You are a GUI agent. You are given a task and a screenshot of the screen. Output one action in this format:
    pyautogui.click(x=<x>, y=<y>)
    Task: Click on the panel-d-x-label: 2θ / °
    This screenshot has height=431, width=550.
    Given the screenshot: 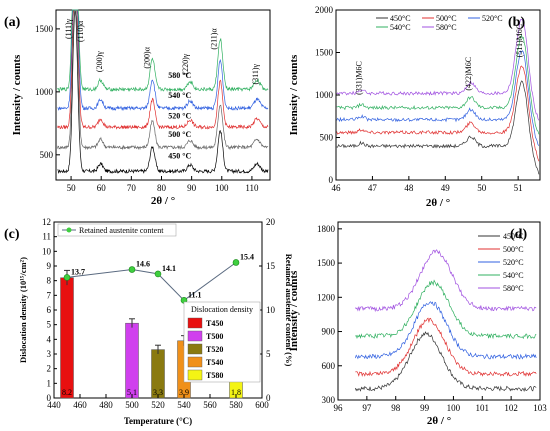 What is the action you would take?
    pyautogui.click(x=439, y=421)
    